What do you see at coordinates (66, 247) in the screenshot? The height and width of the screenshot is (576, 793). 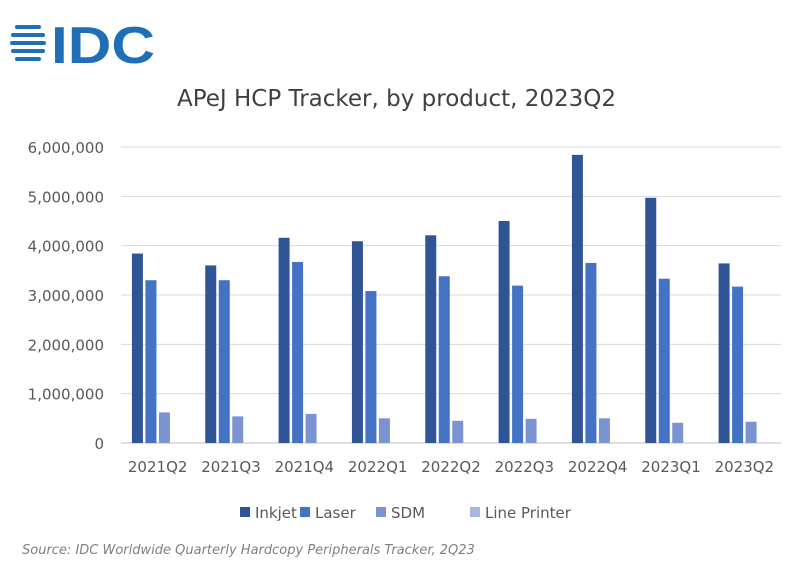 I see `y-tick-label: 4,000,000` at bounding box center [66, 247].